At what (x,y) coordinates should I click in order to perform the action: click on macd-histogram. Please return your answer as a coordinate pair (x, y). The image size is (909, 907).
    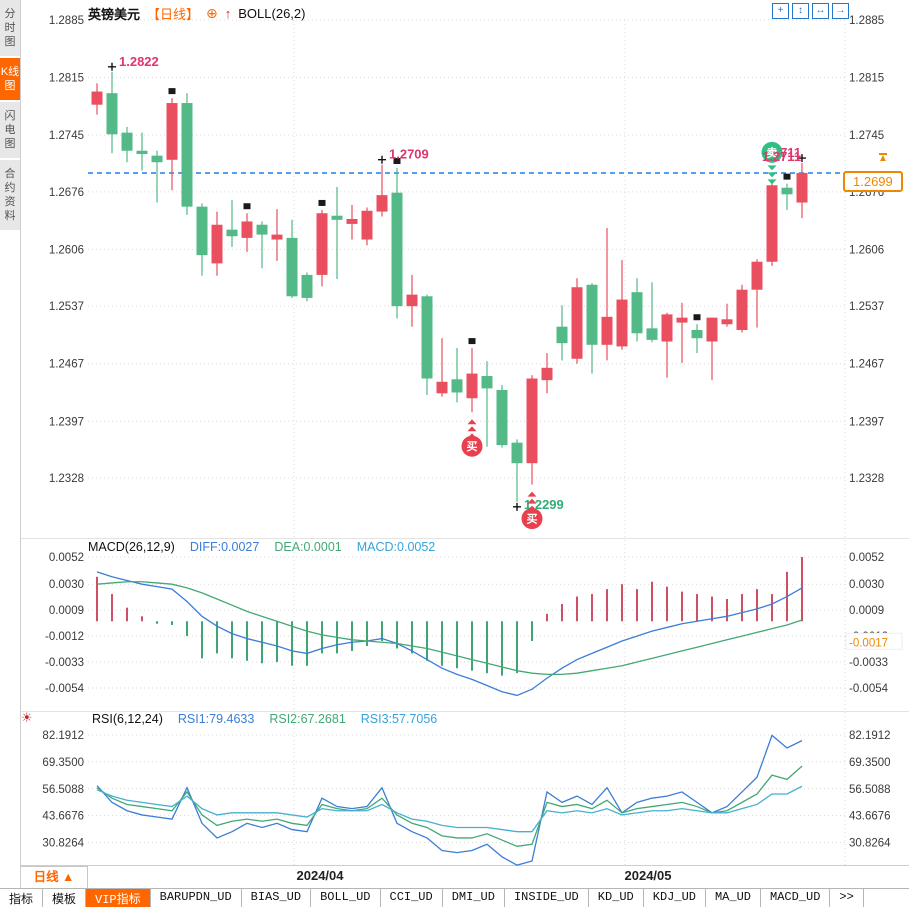
    Looking at the image, I should click on (449, 616).